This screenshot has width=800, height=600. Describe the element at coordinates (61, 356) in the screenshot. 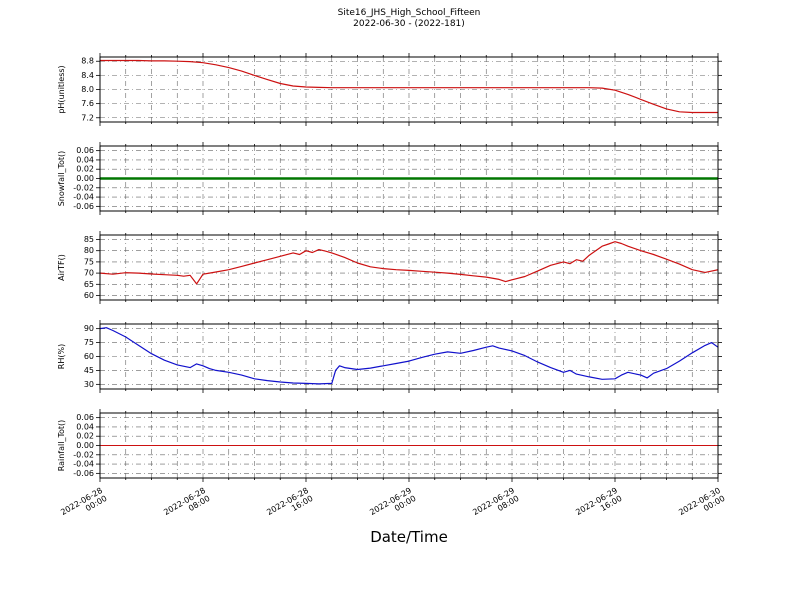

I see `rh-axis-label: RH(%)` at that location.